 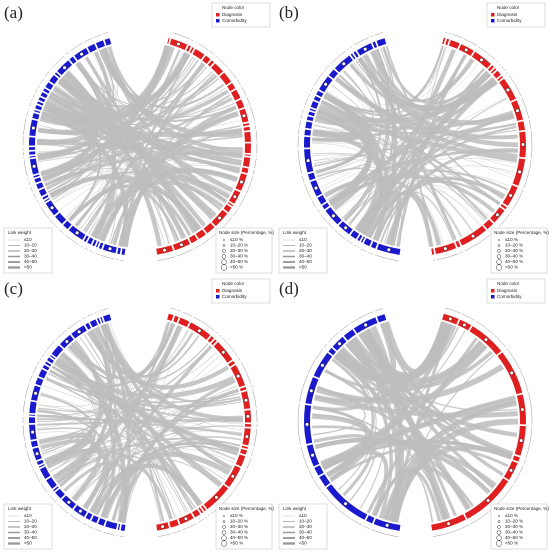 I want to click on legend-label: 40–50 %, so click(x=514, y=537).